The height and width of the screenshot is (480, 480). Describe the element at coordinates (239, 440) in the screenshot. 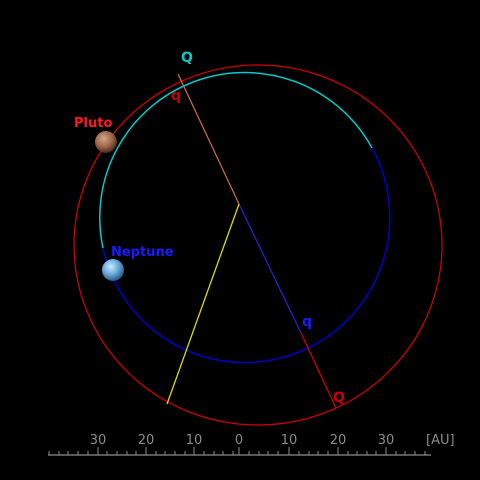

I see `scale-tick-label: 0` at that location.